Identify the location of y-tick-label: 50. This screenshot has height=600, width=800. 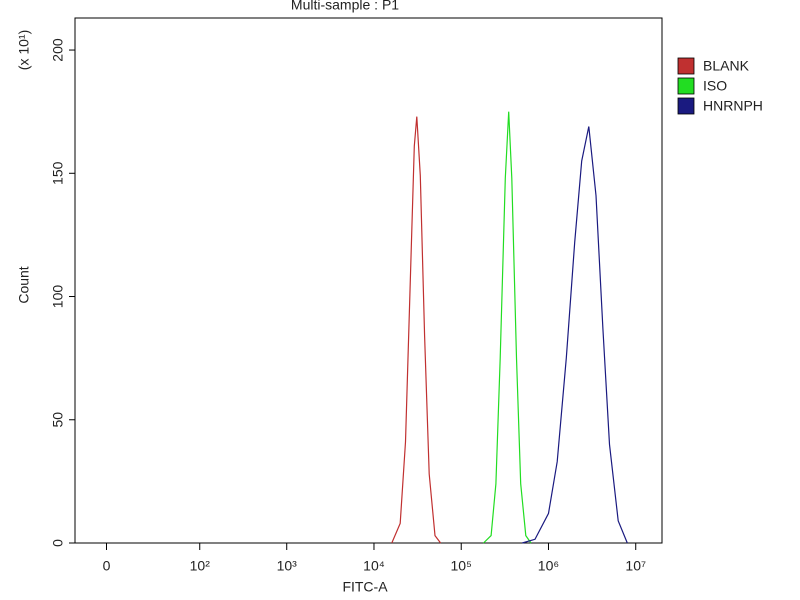
(58, 420).